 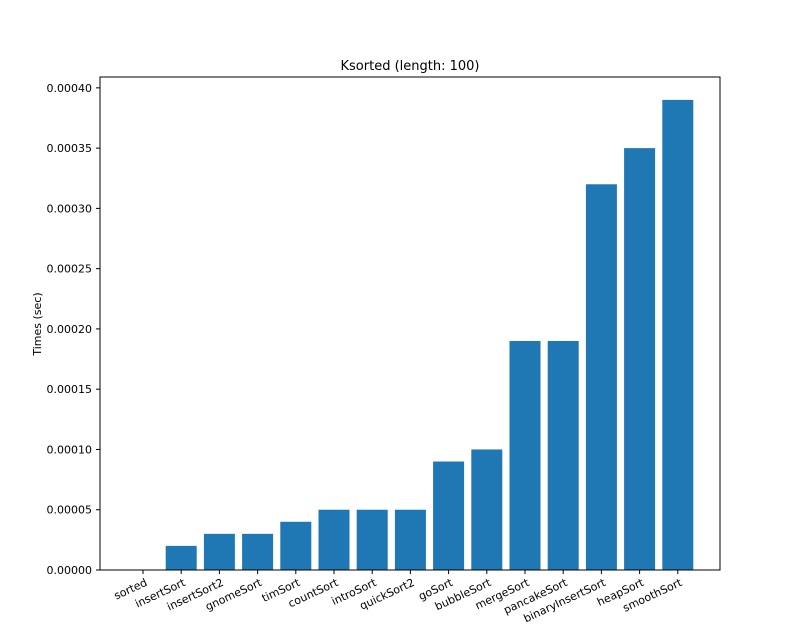 I want to click on bar-timSort, so click(x=296, y=545).